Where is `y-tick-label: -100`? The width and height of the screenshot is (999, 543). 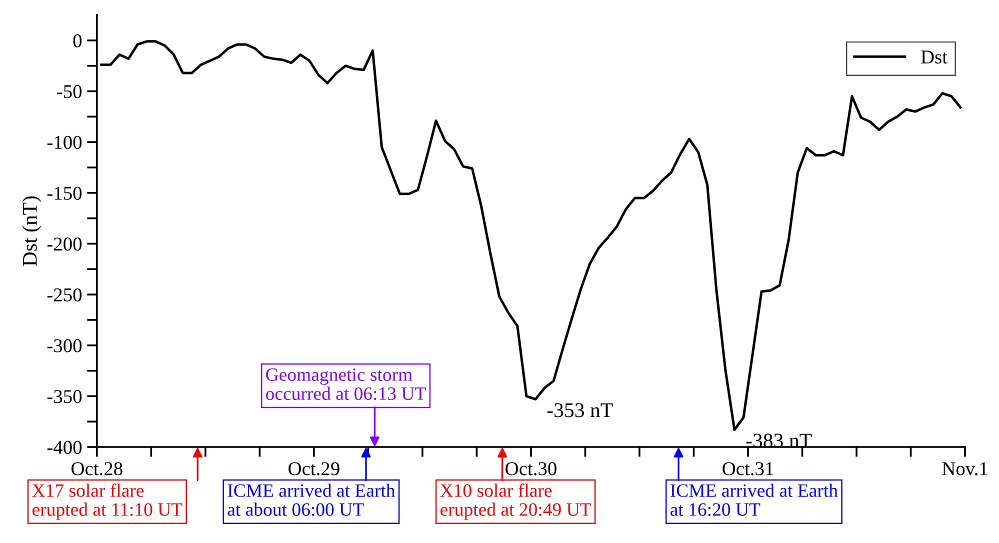
y-tick-label: -100 is located at coordinates (64, 142).